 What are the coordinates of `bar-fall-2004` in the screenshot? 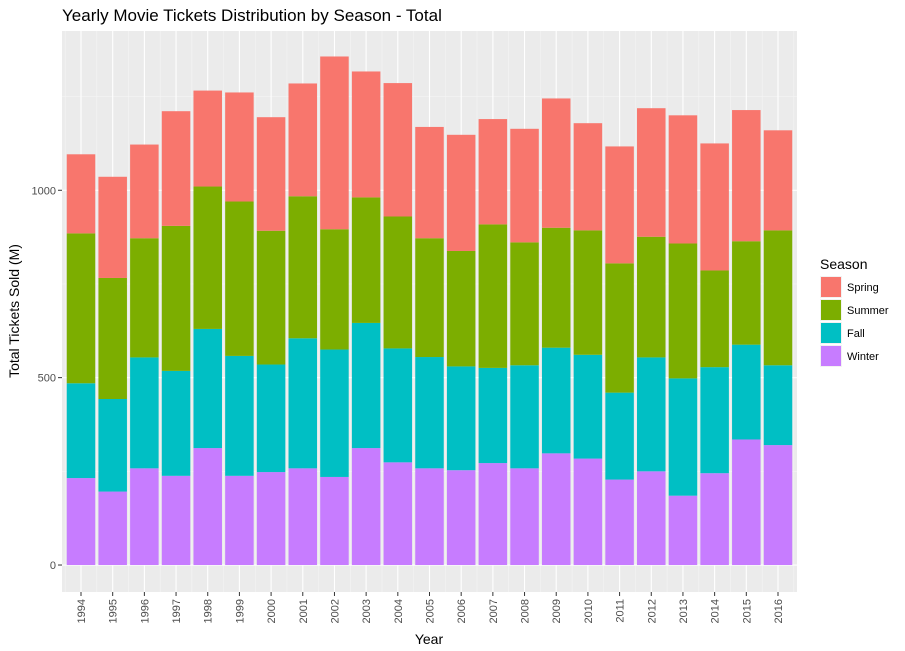 It's located at (398, 405).